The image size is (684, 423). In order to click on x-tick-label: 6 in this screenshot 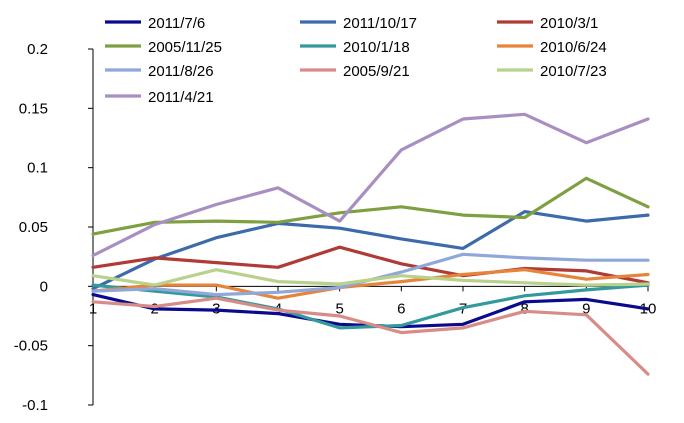, I will do `click(401, 308)`.